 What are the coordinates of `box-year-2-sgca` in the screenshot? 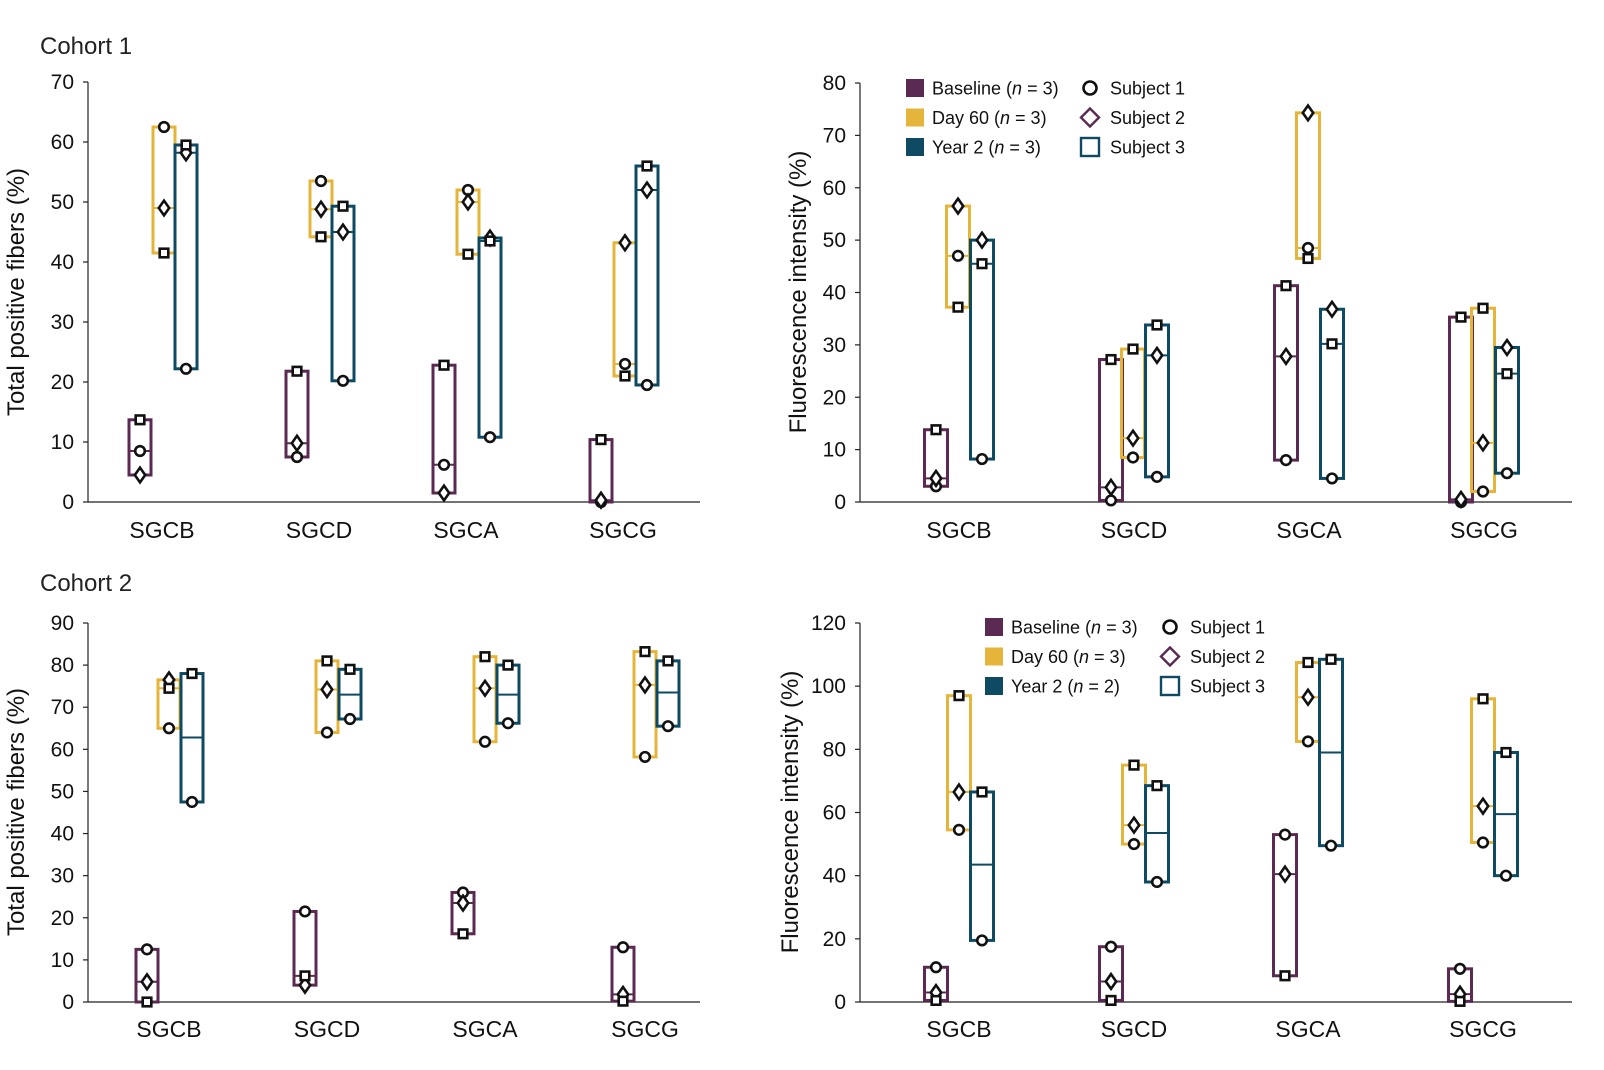 It's located at (490, 337).